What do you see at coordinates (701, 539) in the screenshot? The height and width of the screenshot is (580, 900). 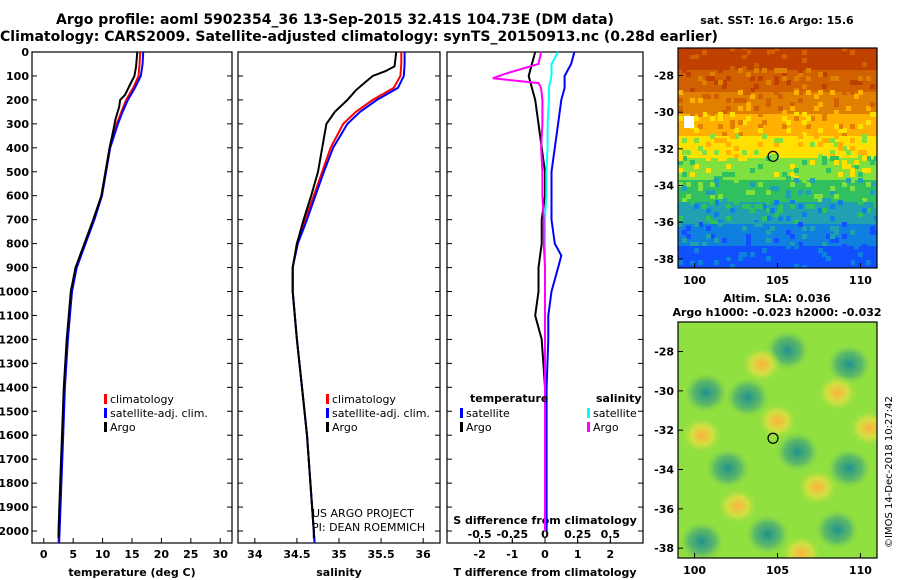 I see `sla-low` at bounding box center [701, 539].